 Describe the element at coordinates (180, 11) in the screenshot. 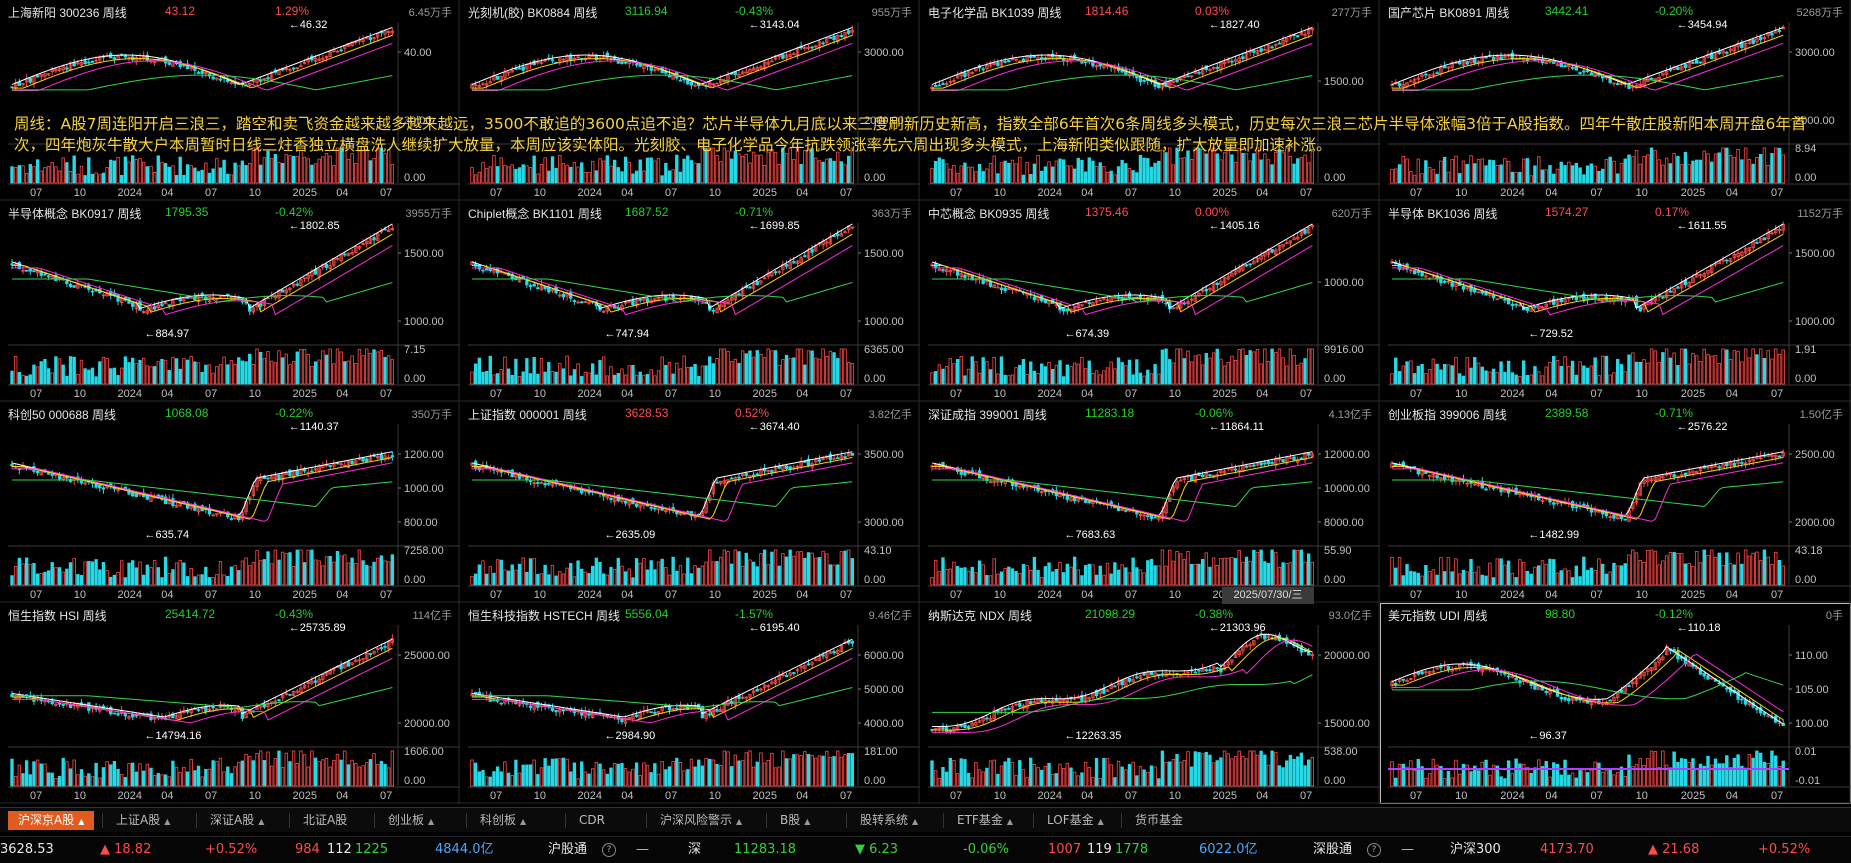

I see `last-price: 43.12` at that location.